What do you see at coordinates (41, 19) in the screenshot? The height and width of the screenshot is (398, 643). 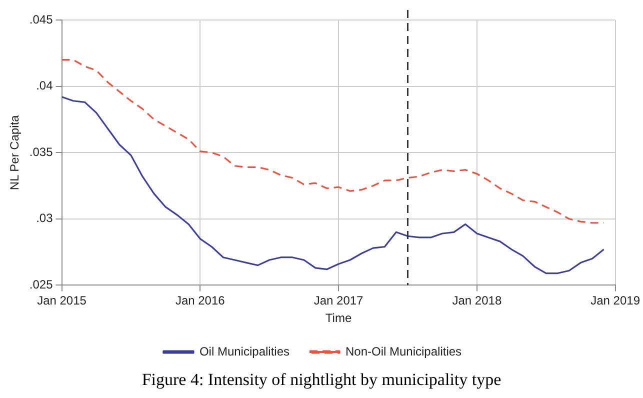 I see `y-tick-label: .045` at bounding box center [41, 19].